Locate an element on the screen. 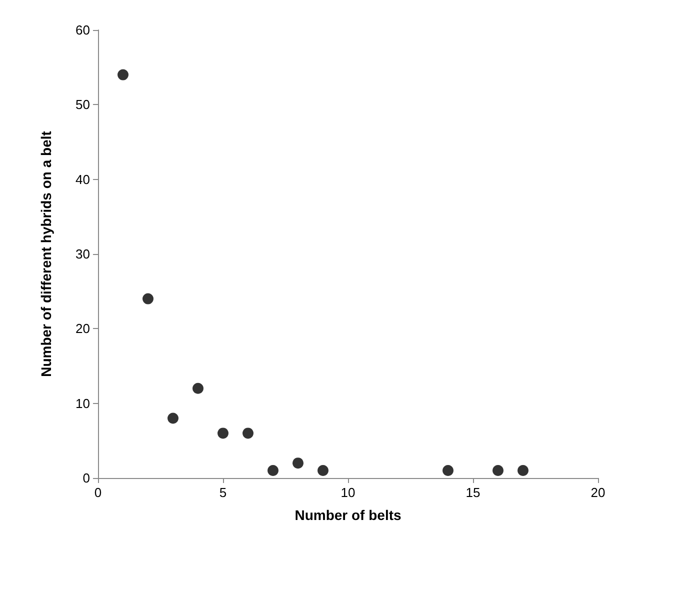 The height and width of the screenshot is (592, 677). x-tick-label: 20 is located at coordinates (598, 492).